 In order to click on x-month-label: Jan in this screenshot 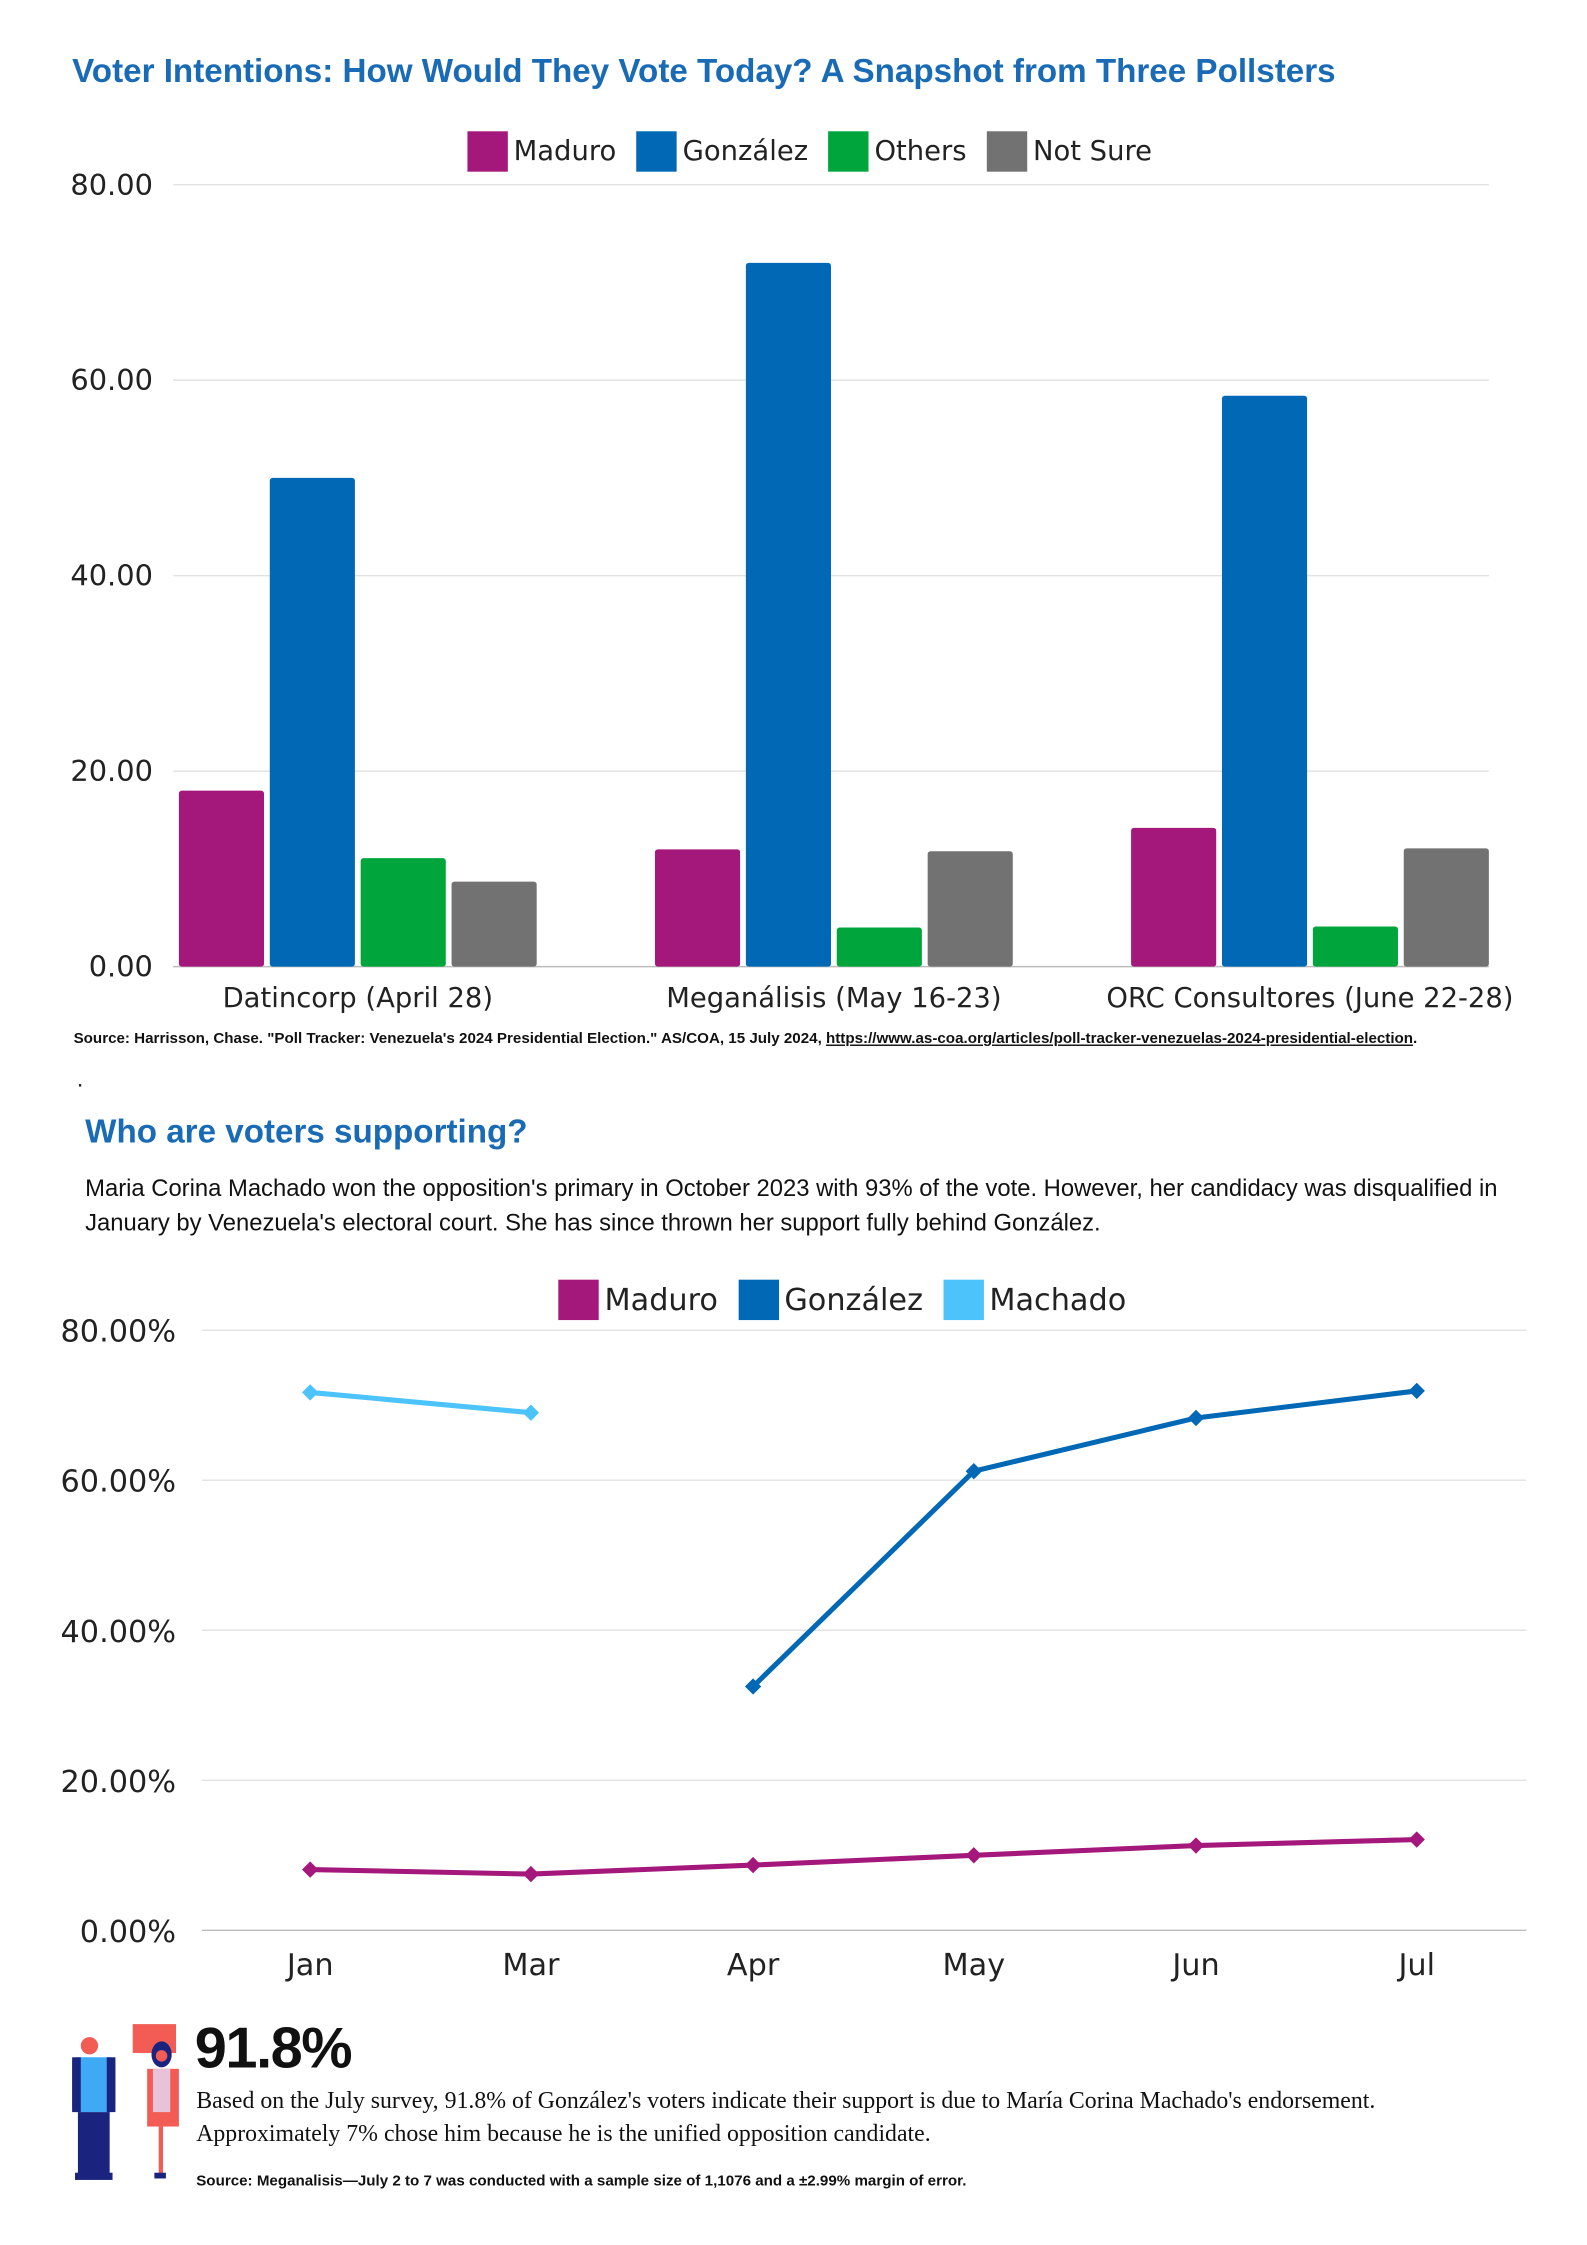, I will do `click(309, 1965)`.